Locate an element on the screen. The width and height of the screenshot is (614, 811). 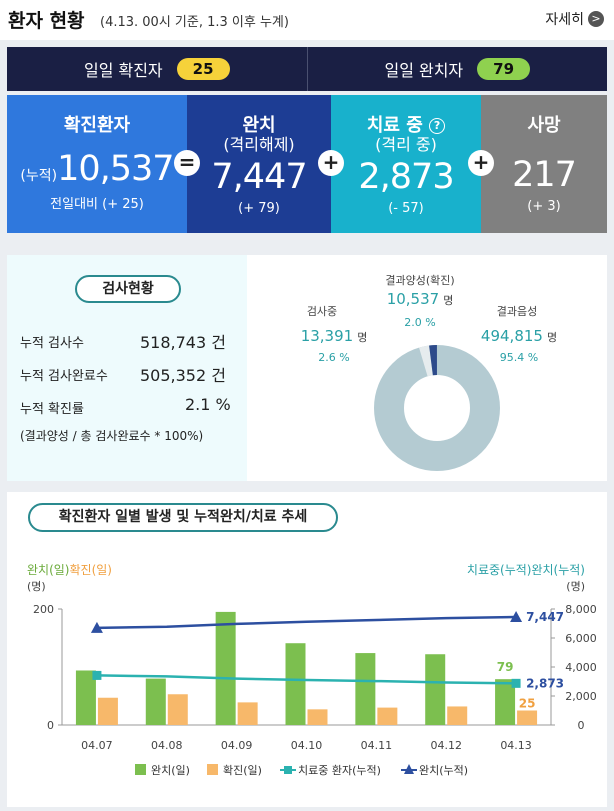
page-header: 환자 현황 (4.13. 00시 기준, 1.3 이후 누계) 자세히 > is located at coordinates (307, 20).